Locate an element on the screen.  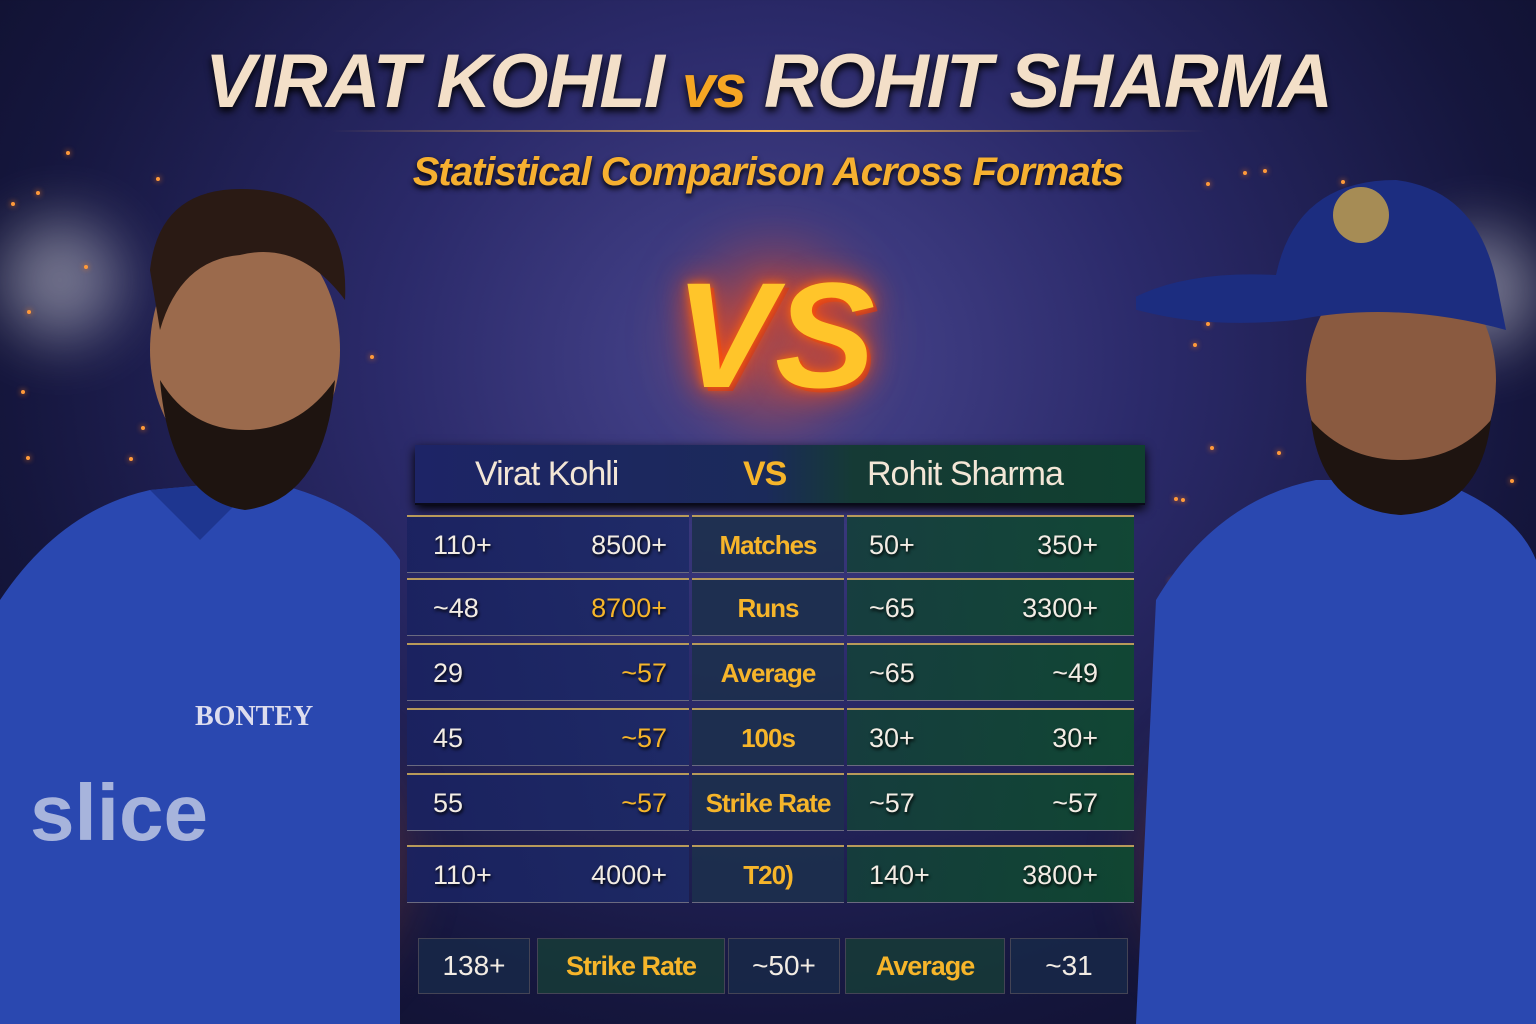
stat-label: Matches is located at coordinates (768, 544).